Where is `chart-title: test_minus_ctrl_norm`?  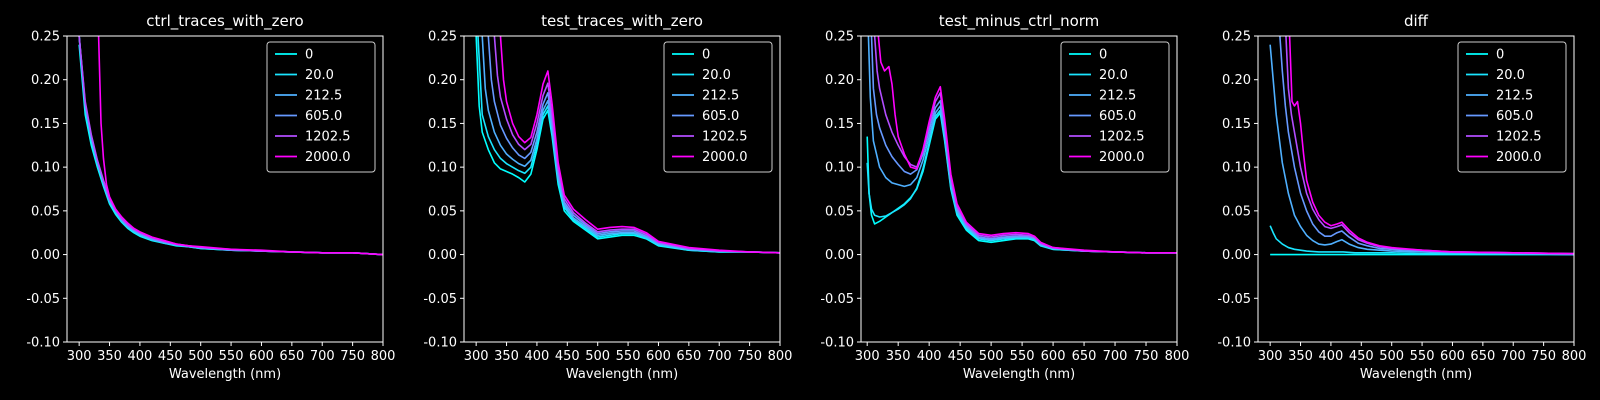 chart-title: test_minus_ctrl_norm is located at coordinates (1019, 21).